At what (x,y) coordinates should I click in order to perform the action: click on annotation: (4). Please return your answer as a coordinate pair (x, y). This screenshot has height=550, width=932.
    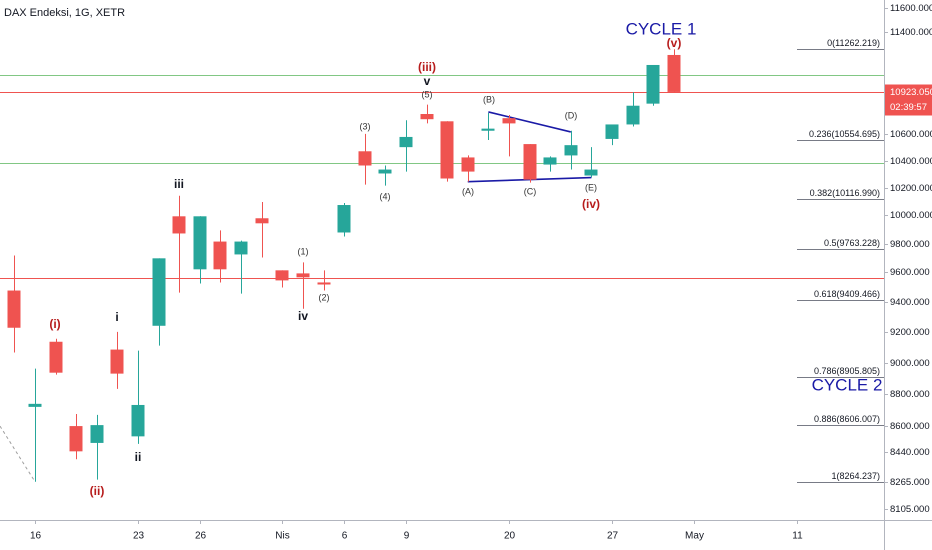
    Looking at the image, I should click on (385, 196).